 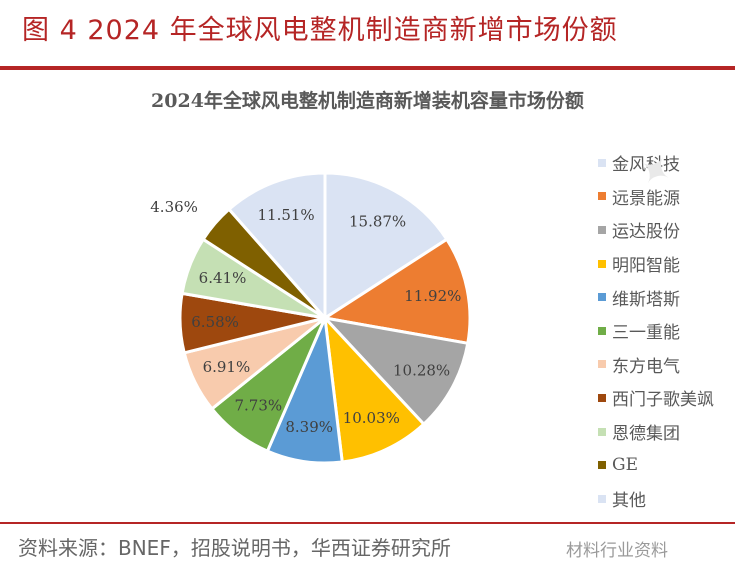 What do you see at coordinates (174, 207) in the screenshot?
I see `pie-data-label: 4.36%` at bounding box center [174, 207].